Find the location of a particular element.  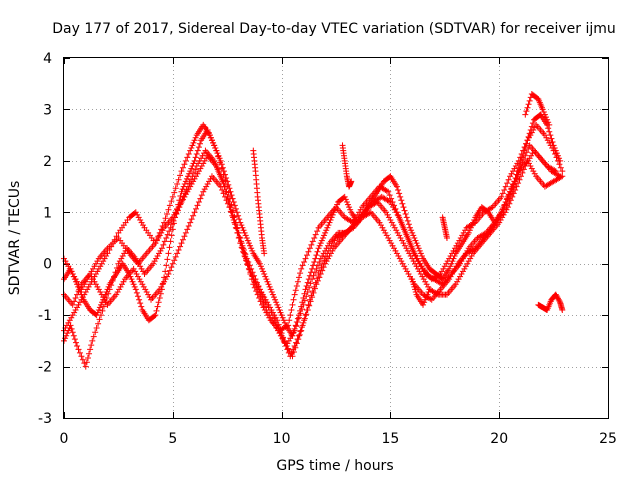

x-tick-label: 0 is located at coordinates (64, 439).